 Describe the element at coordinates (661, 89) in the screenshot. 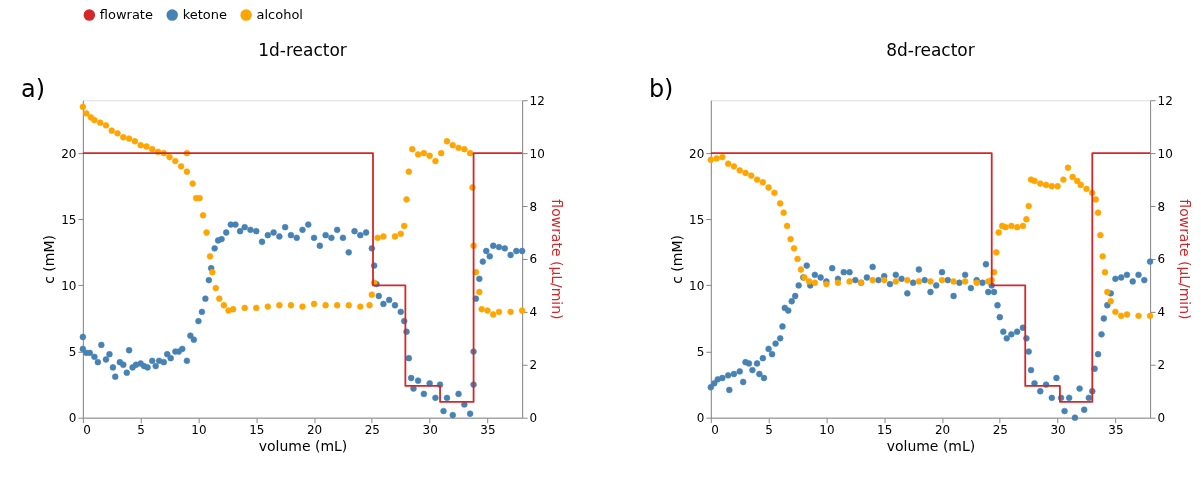

I see `text: b)` at that location.